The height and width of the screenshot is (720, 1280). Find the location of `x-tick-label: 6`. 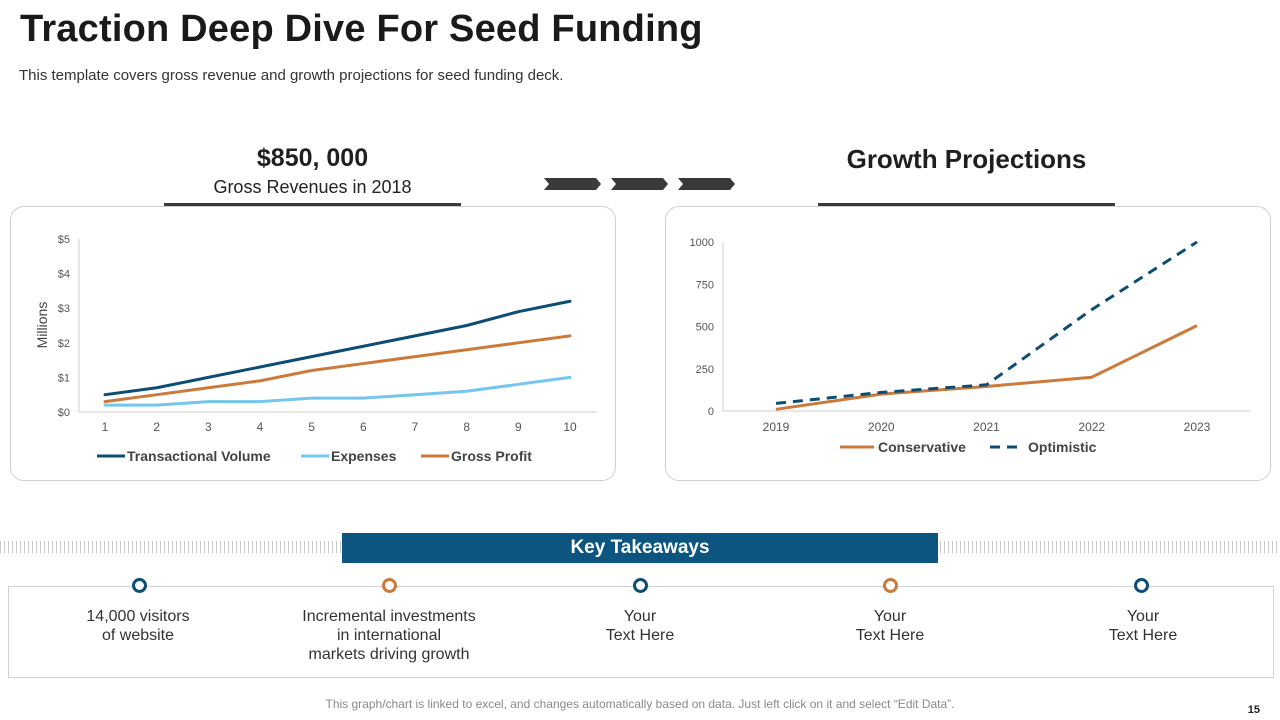

x-tick-label: 6 is located at coordinates (363, 427).